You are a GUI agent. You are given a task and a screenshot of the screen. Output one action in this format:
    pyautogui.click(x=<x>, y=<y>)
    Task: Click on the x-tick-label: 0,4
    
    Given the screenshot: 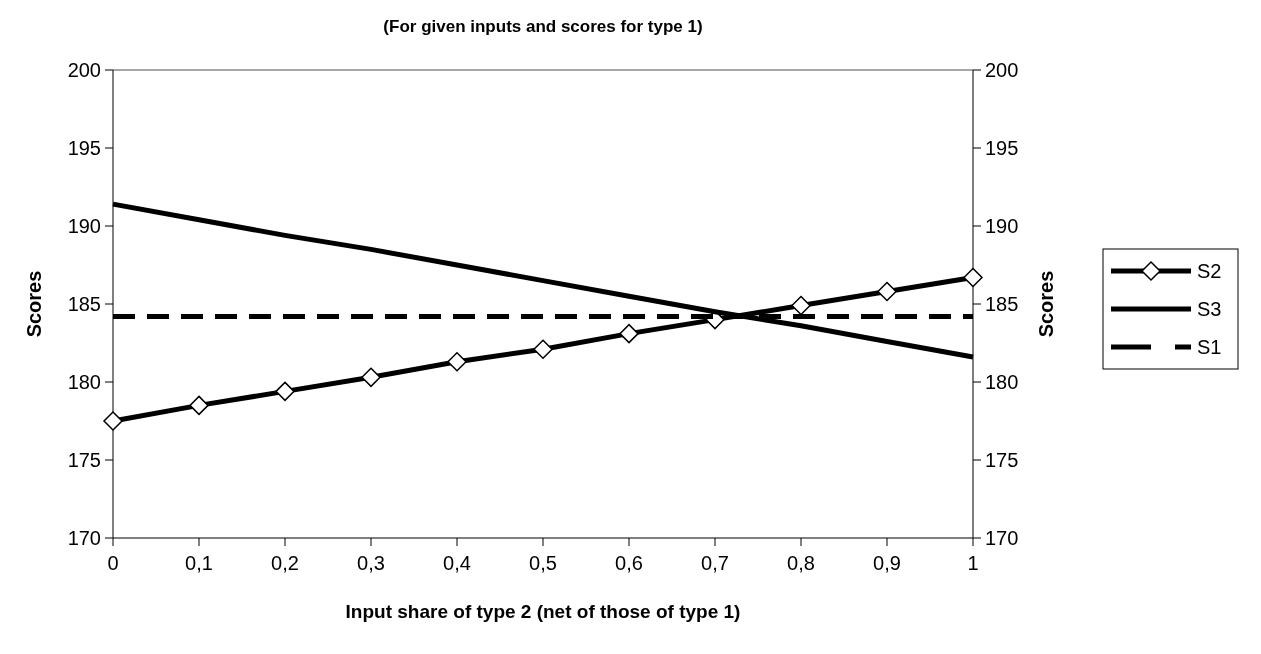 What is the action you would take?
    pyautogui.click(x=457, y=563)
    